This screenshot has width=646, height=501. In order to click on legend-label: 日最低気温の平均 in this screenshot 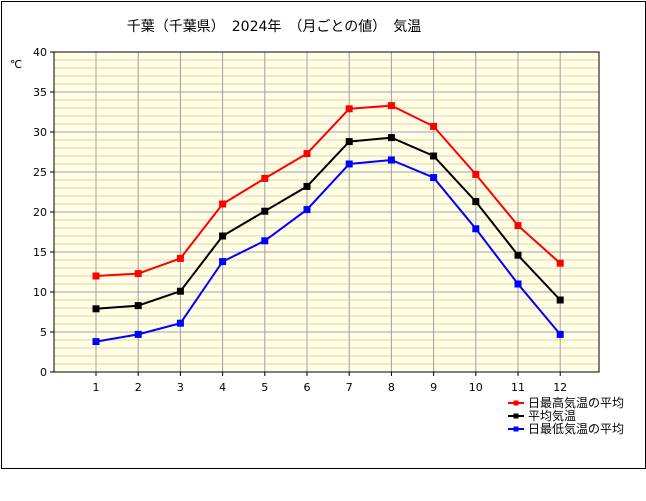, I will do `click(576, 428)`.